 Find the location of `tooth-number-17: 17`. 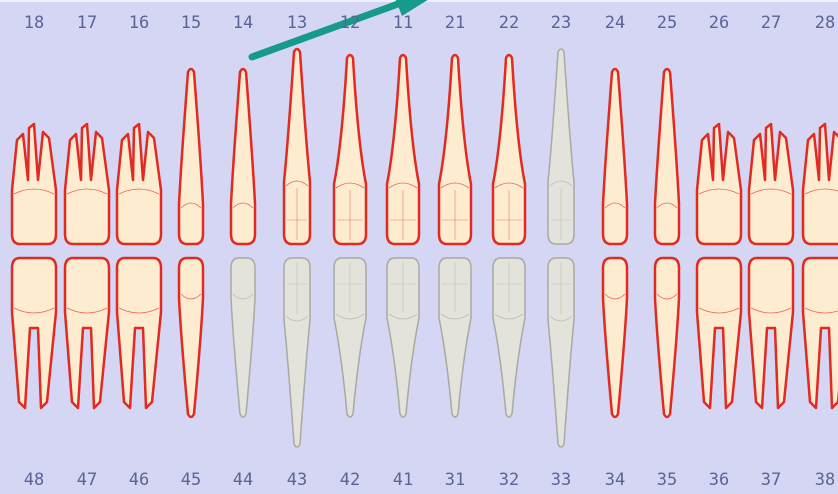

tooth-number-17: 17 is located at coordinates (87, 23).